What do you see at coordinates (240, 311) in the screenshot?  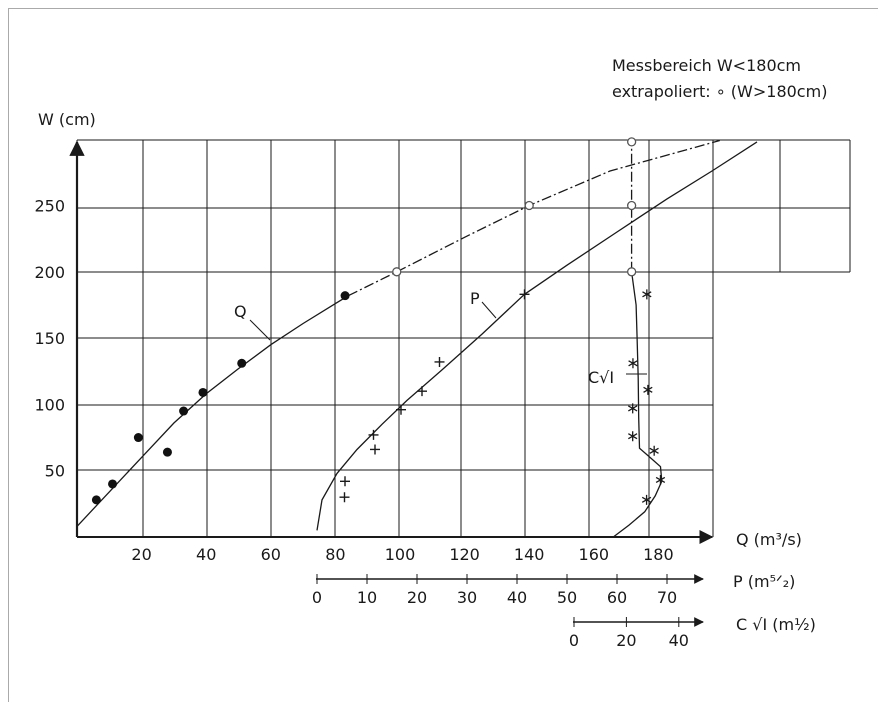 I see `q-curve-label: Q` at bounding box center [240, 311].